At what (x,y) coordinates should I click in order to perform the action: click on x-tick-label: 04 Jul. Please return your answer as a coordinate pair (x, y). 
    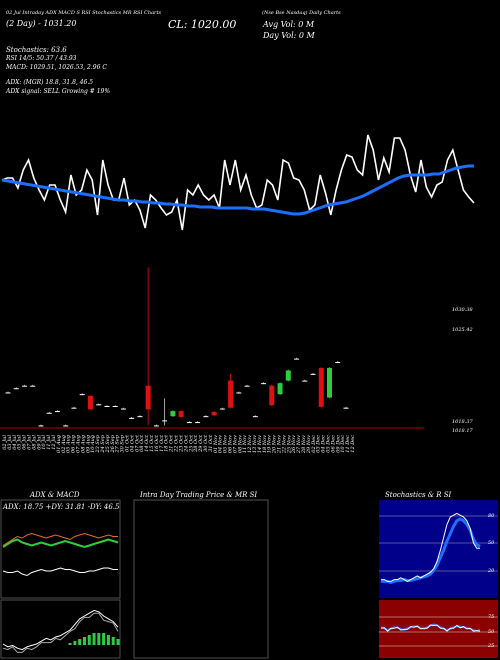
    Looking at the image, I should click on (15, 442).